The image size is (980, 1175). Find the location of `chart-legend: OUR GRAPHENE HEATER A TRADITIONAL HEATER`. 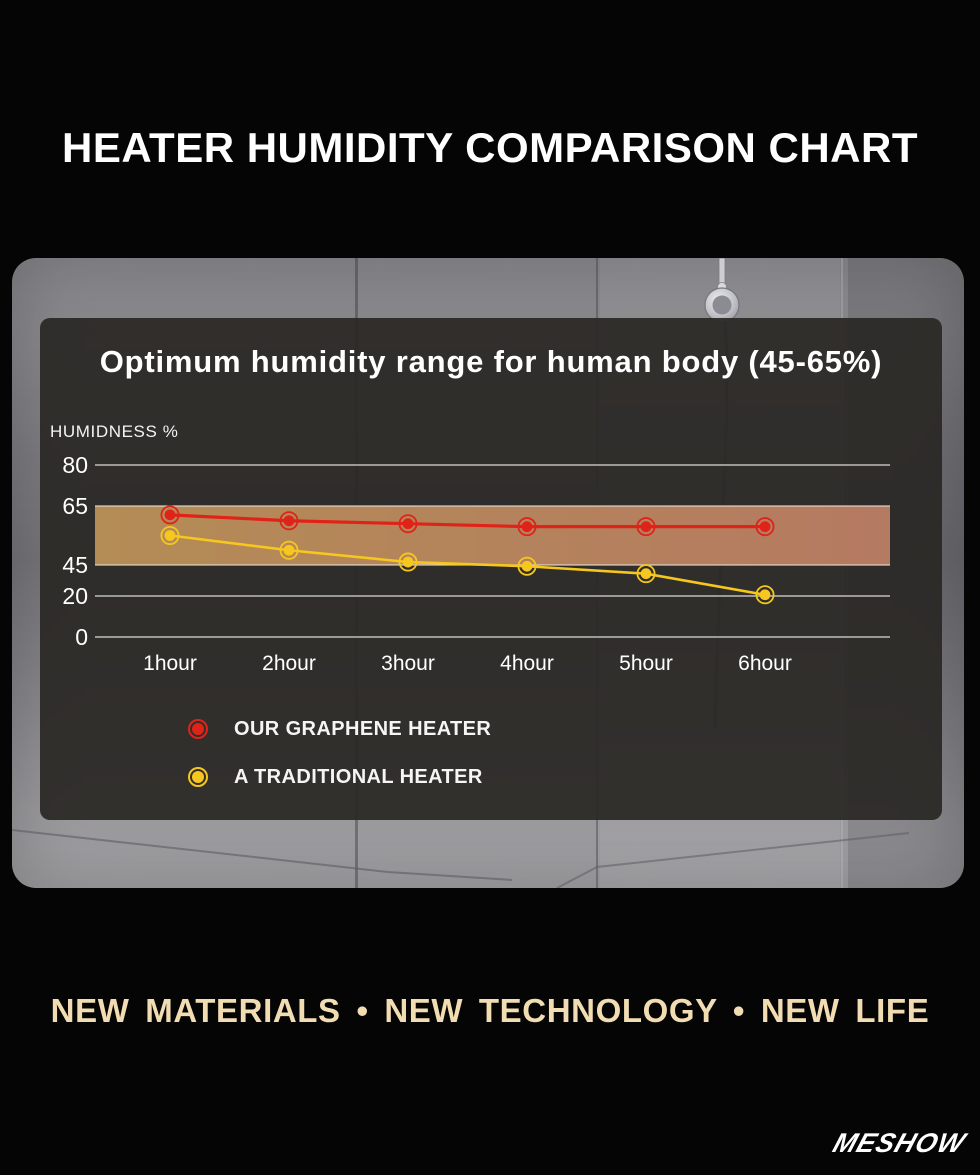

chart-legend: OUR GRAPHENE HEATER A TRADITIONAL HEATER is located at coordinates (339, 764).